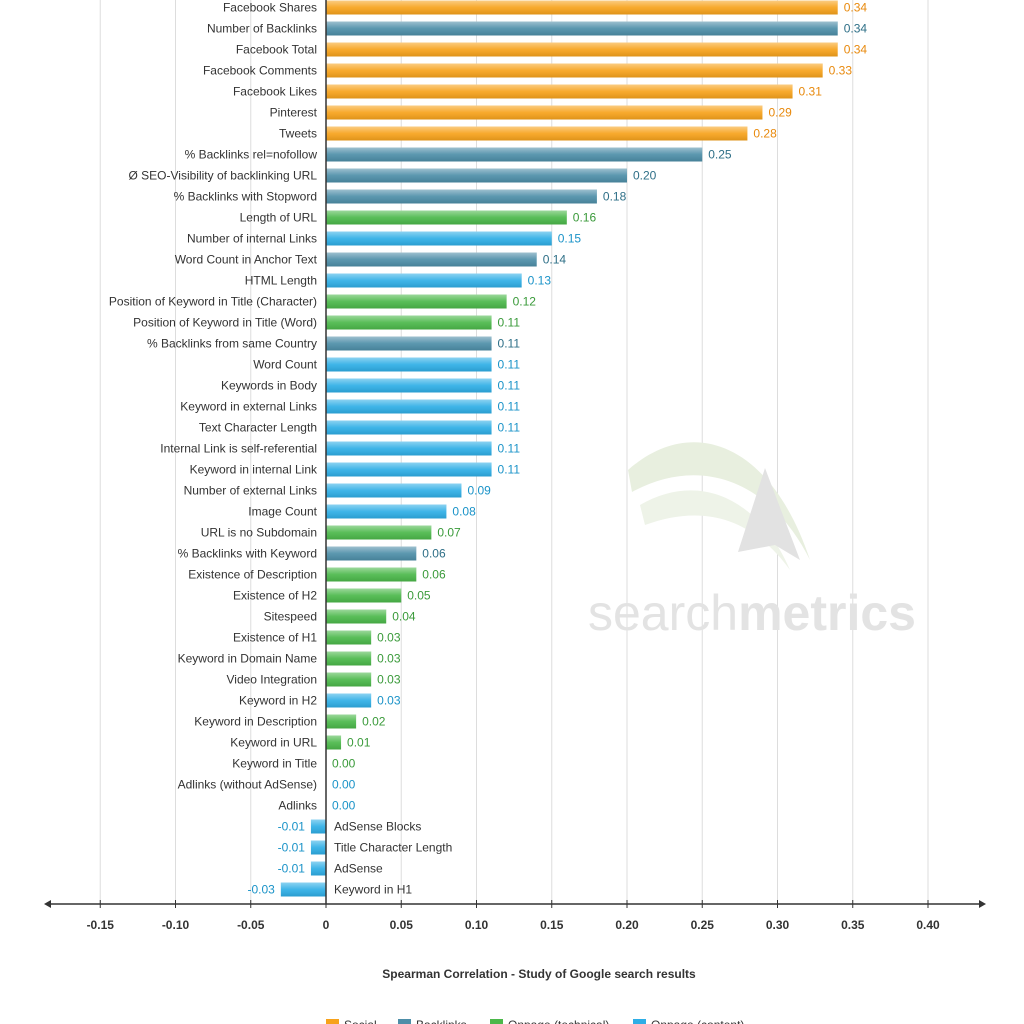  What do you see at coordinates (281, 281) in the screenshot?
I see `category-label: HTML Length` at bounding box center [281, 281].